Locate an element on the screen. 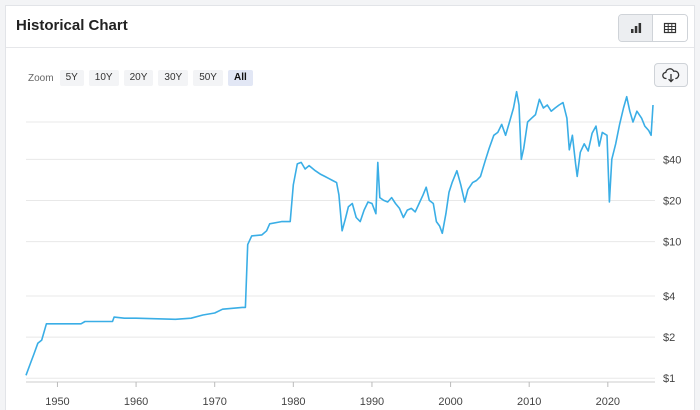 The width and height of the screenshot is (700, 410). y-tick-label: $1 is located at coordinates (669, 379).